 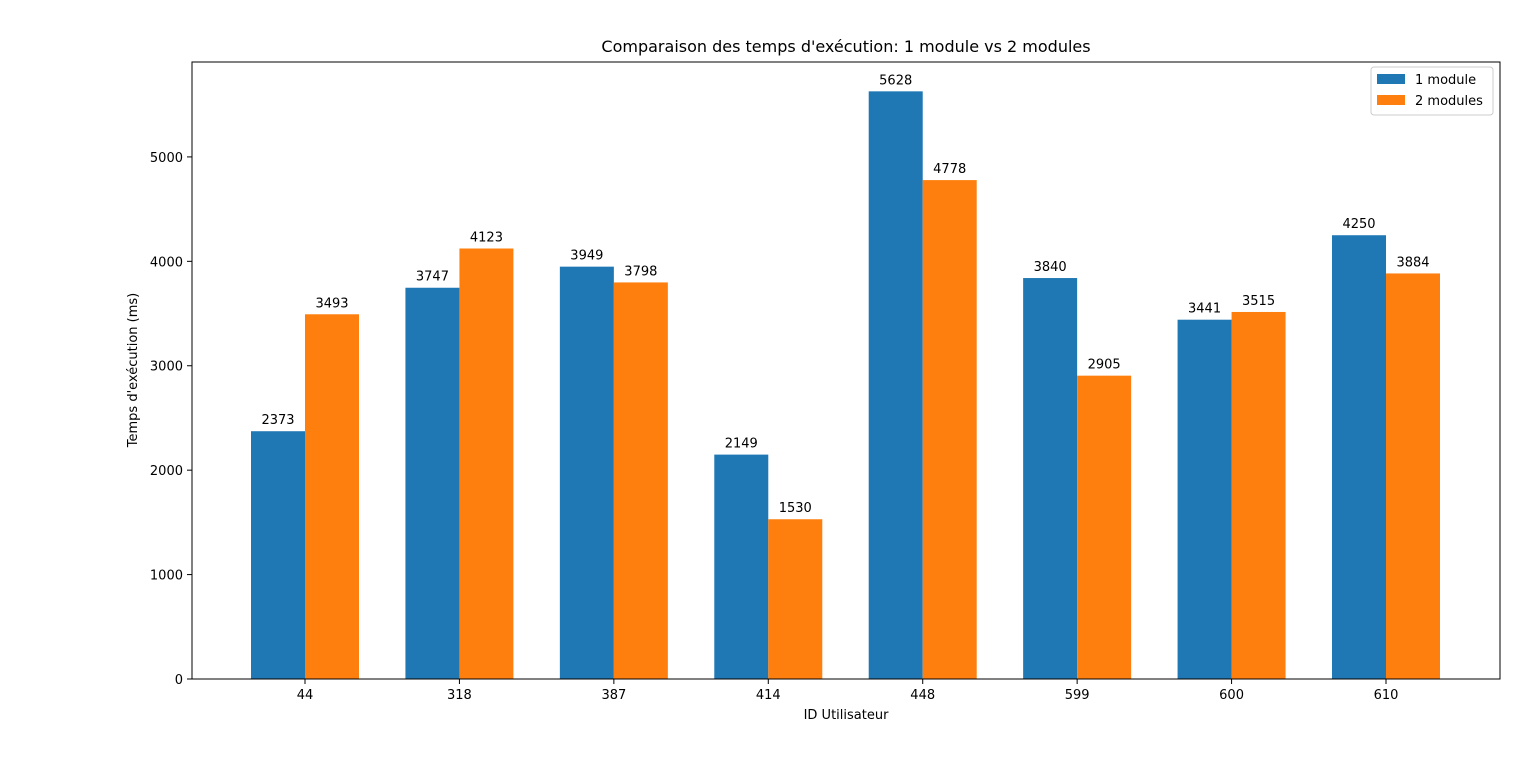 I want to click on y-tick-label-5000: 5000, so click(x=166, y=158).